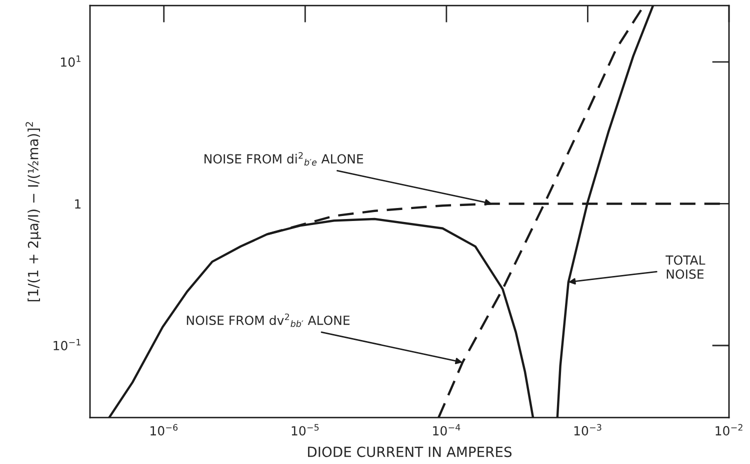 This screenshot has height=464, width=750. What do you see at coordinates (78, 203) in the screenshot?
I see `y-tick-label: 1` at bounding box center [78, 203].